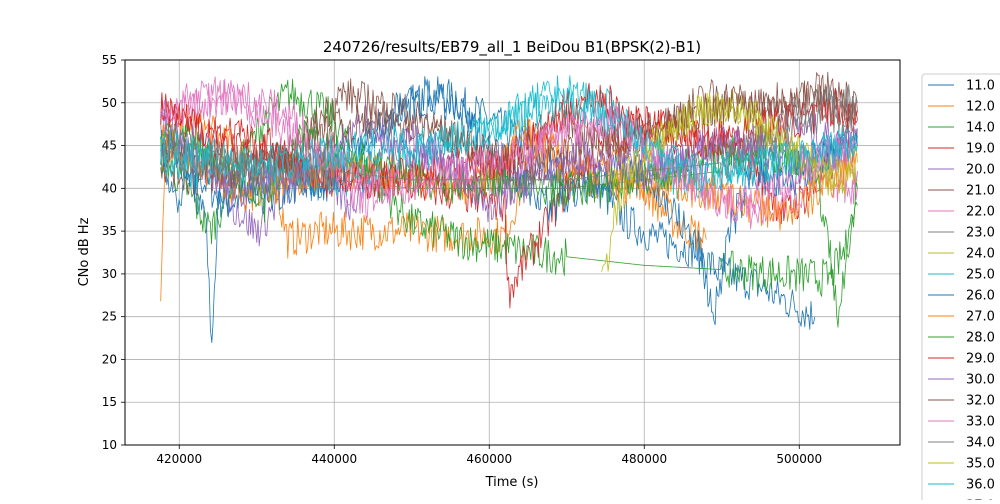 The height and width of the screenshot is (504, 1000). I want to click on y-tick-label: 35, so click(109, 231).